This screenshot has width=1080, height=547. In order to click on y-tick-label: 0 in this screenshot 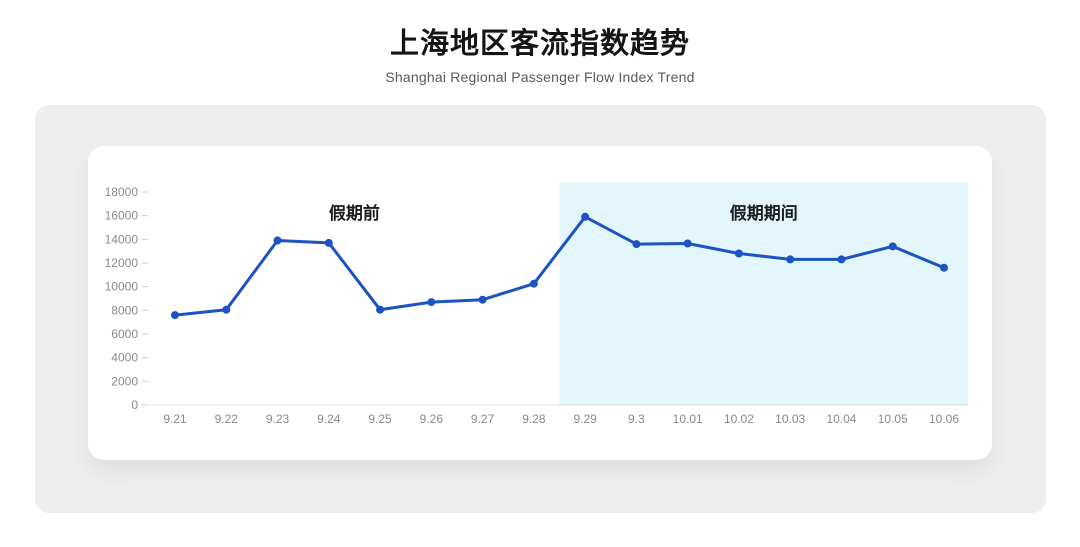, I will do `click(134, 405)`.